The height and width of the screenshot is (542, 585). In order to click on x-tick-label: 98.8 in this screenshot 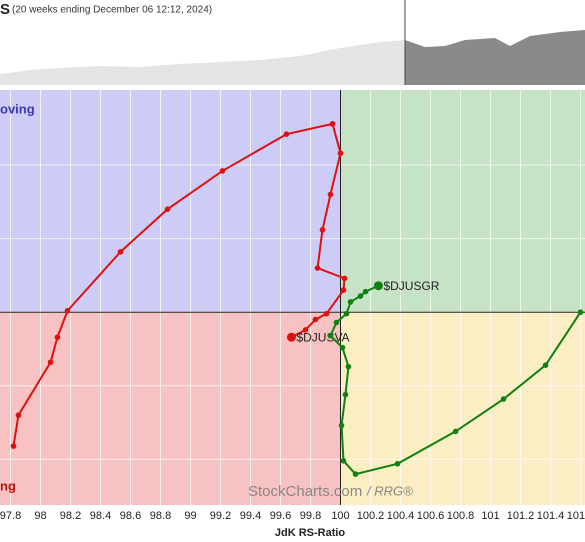, I will do `click(160, 516)`.